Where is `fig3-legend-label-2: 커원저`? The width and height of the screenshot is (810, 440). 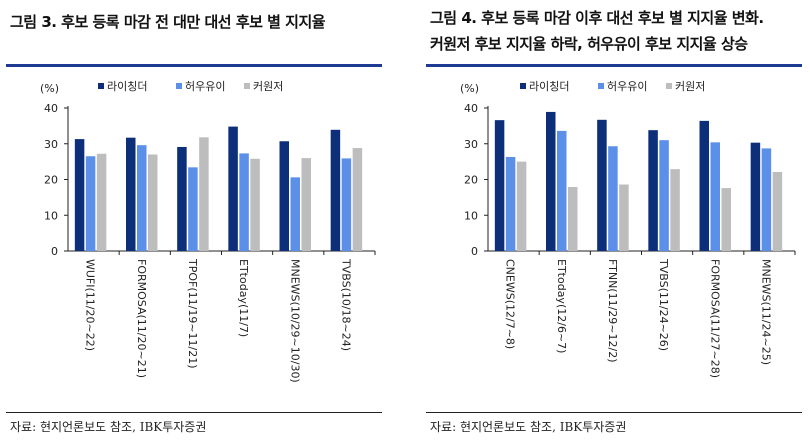 fig3-legend-label-2: 커원저 is located at coordinates (268, 86).